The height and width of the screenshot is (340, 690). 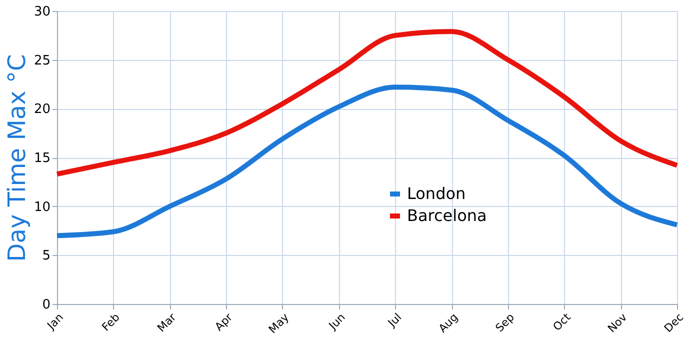 I want to click on x-tick-label: Jul, so click(x=394, y=320).